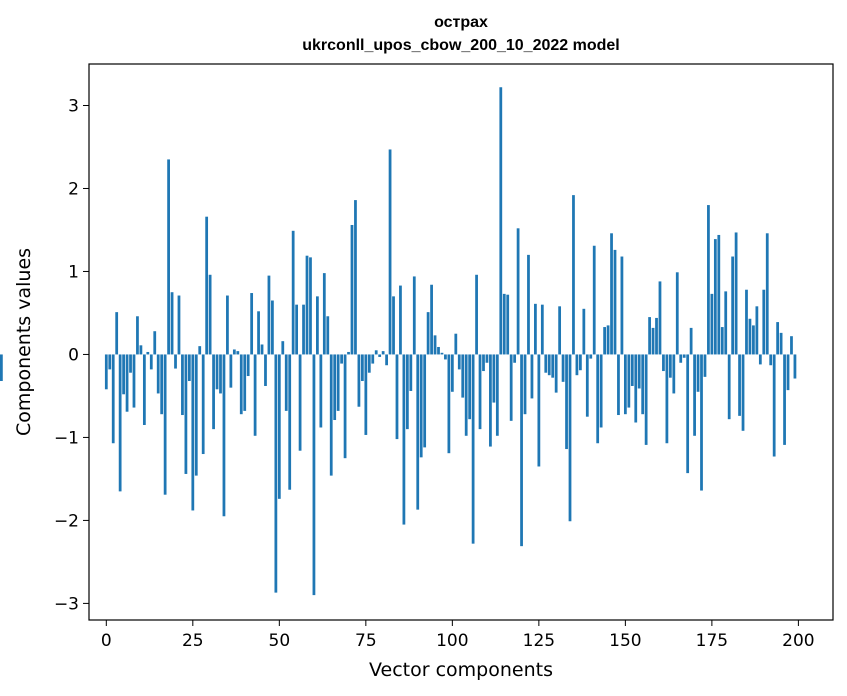 This screenshot has width=847, height=696. What do you see at coordinates (366, 641) in the screenshot?
I see `x-tick-label: 75` at bounding box center [366, 641].